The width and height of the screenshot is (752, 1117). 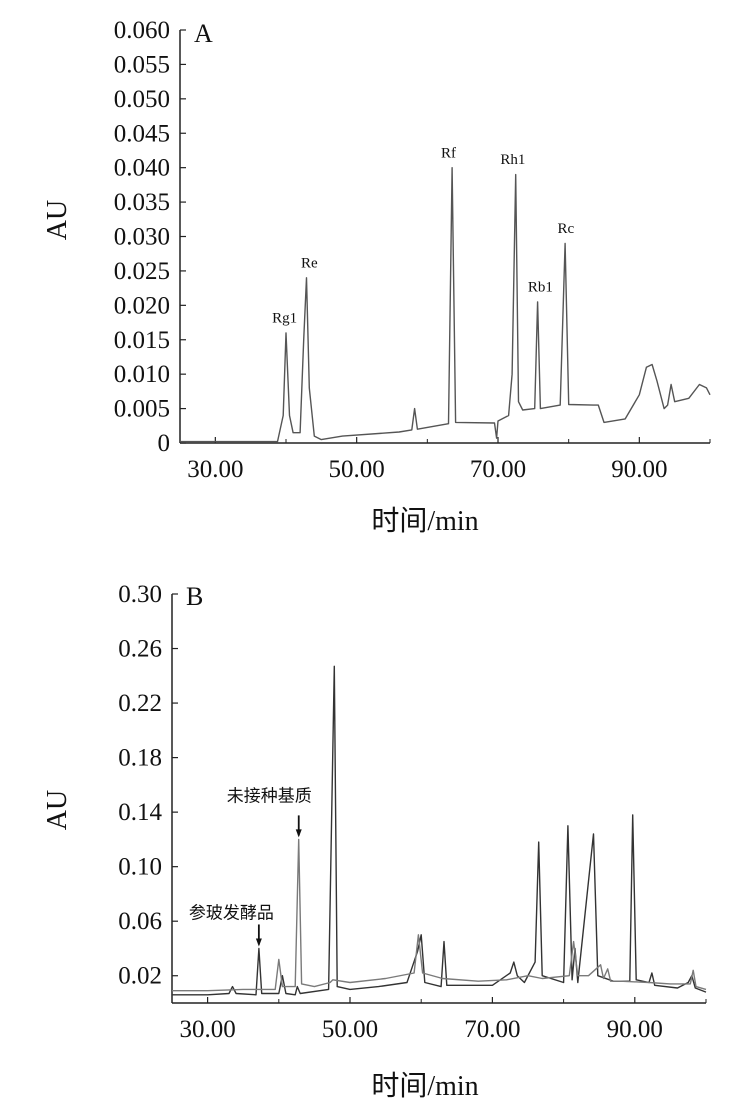 I want to click on annotation-label: 未接种基质, so click(x=269, y=796).